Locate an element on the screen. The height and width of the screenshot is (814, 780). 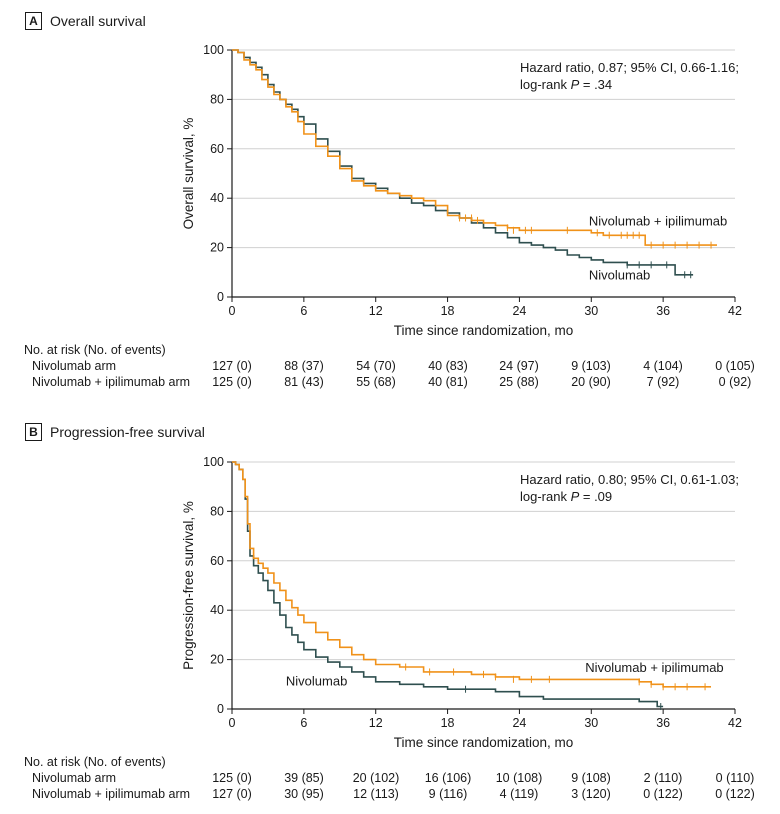
panel-a-label: A Overall survival is located at coordinates (85, 21).